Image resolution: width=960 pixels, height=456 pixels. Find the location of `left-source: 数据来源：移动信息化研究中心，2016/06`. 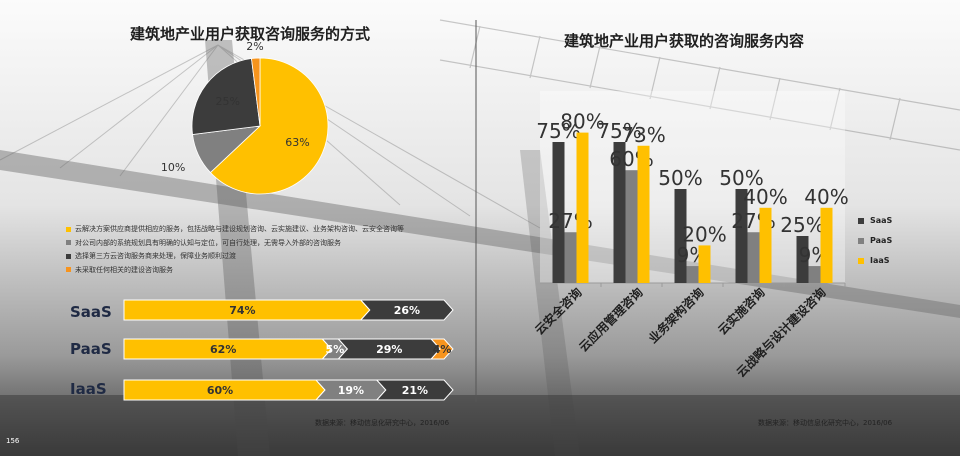

left-source: 数据来源：移动信息化研究中心，2016/06 is located at coordinates (382, 423).